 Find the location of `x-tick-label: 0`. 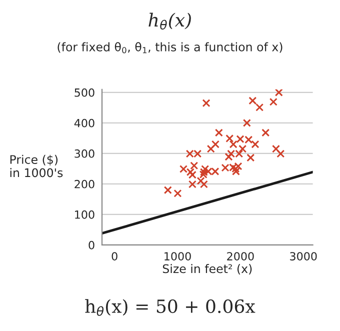

x-tick-label: 0 is located at coordinates (115, 256).